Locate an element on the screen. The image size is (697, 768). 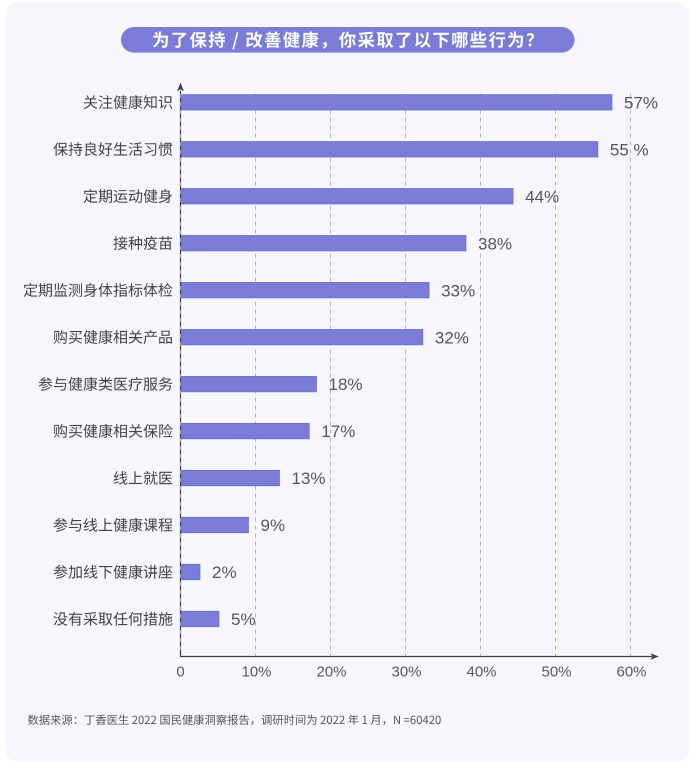
svg-text: 9% is located at coordinates (273, 525).